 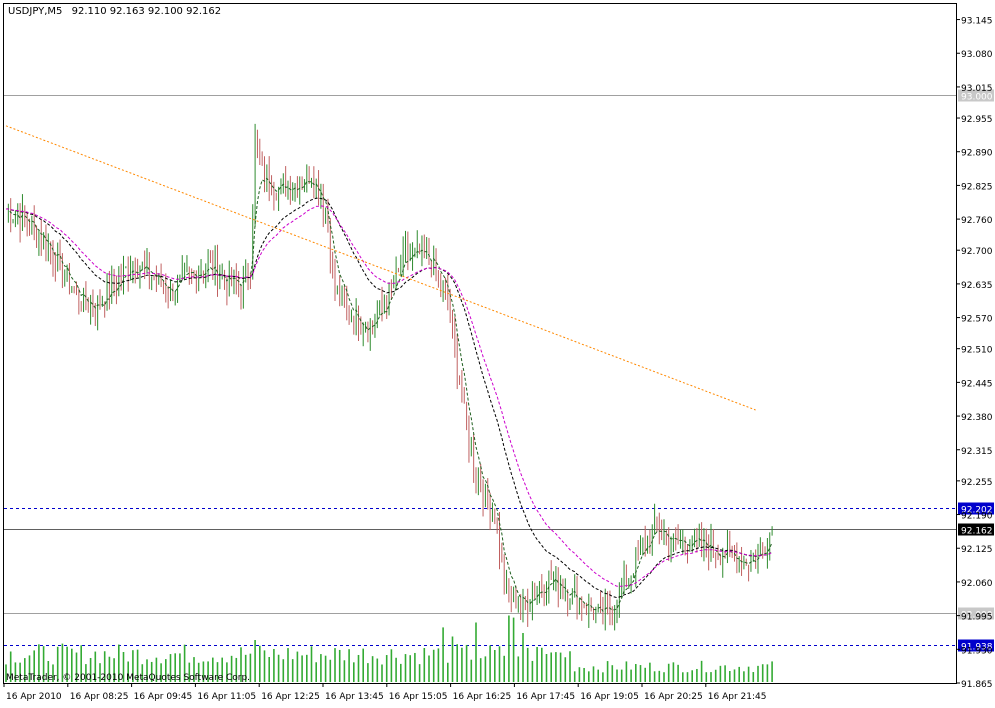 I want to click on x-tick-label: 16 Apr 20:25, so click(x=673, y=697).